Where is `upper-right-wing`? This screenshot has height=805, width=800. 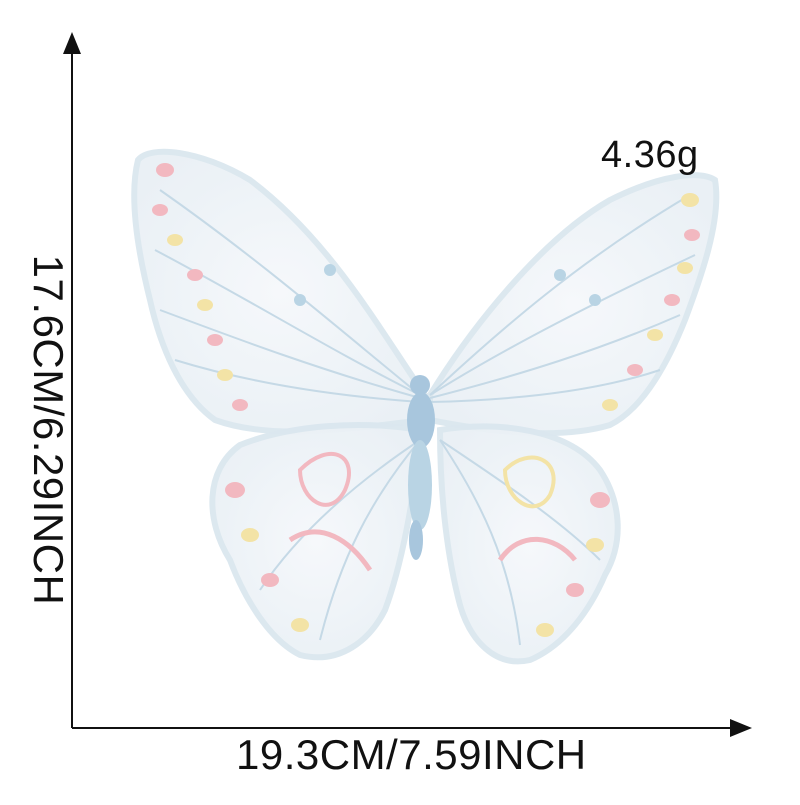
upper-right-wing is located at coordinates (573, 304).